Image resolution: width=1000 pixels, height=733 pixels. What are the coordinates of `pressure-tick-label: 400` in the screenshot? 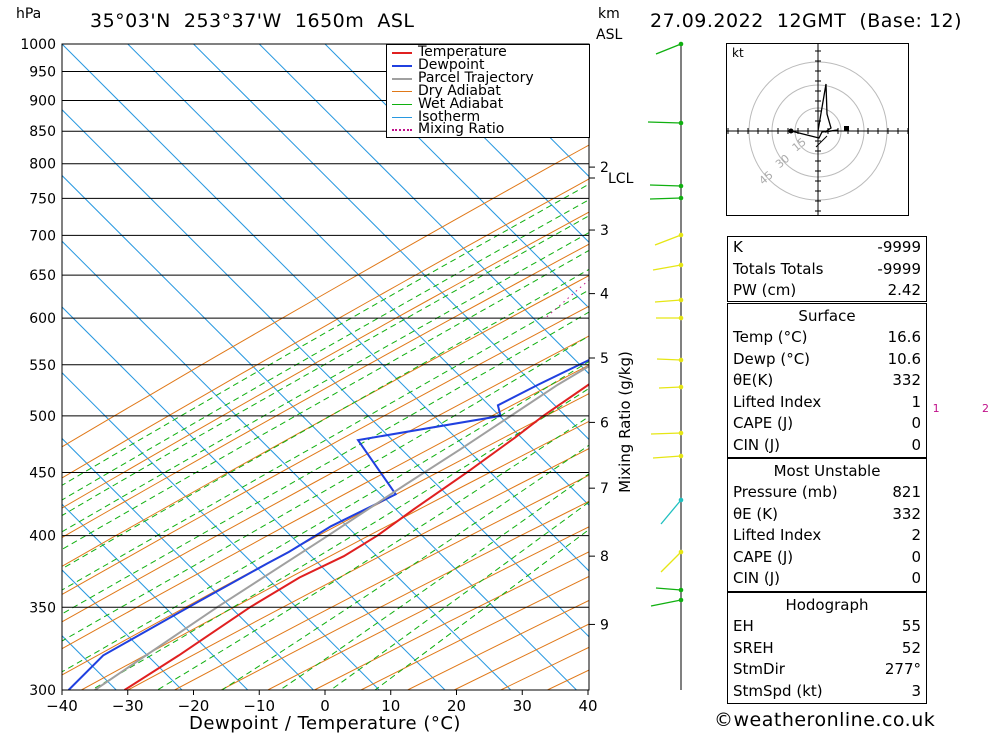 It's located at (42, 537).